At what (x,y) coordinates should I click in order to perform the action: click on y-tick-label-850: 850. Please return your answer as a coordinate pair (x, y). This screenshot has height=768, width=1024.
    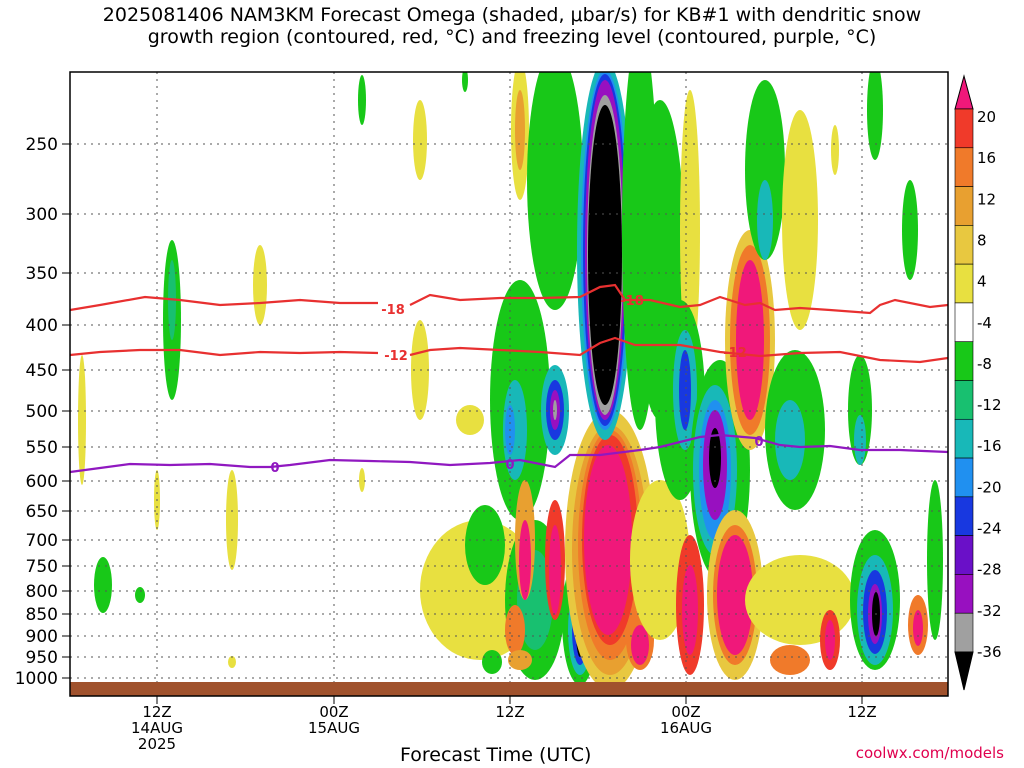
    Looking at the image, I should click on (42, 615).